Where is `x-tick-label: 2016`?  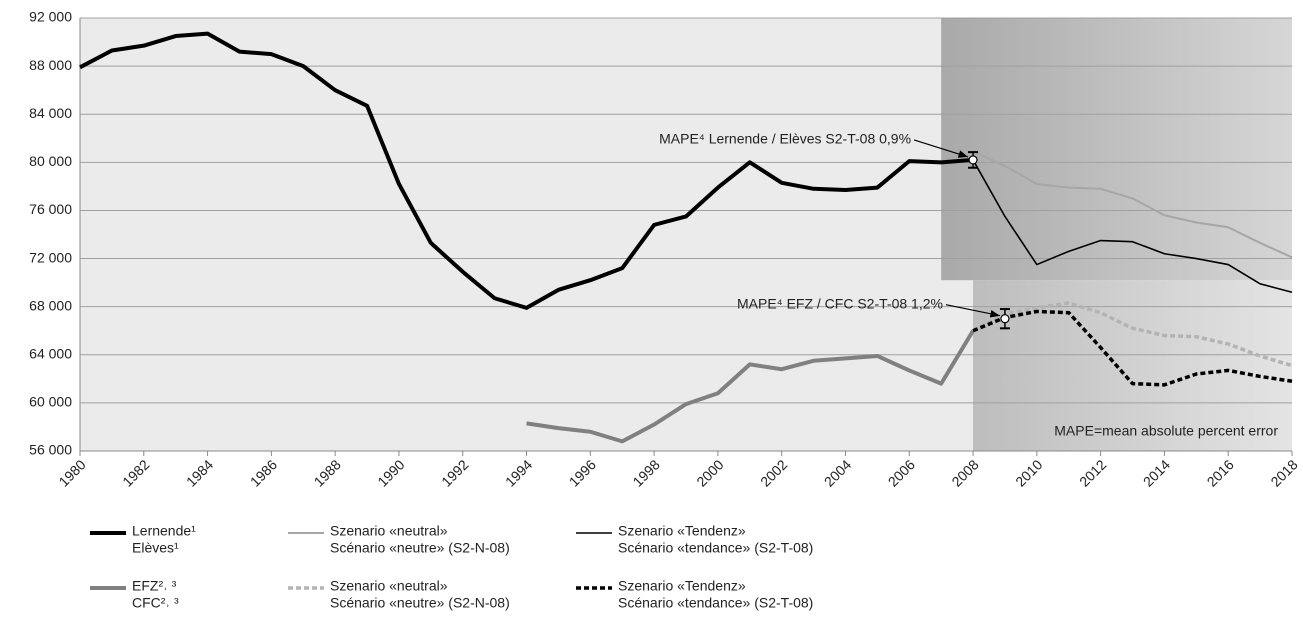 x-tick-label: 2016 is located at coordinates (1220, 472).